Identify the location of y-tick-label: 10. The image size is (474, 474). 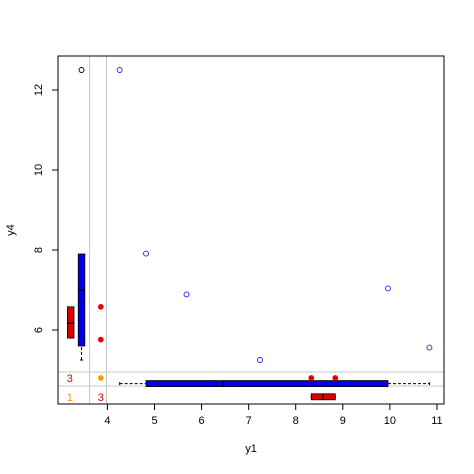
(39, 170).